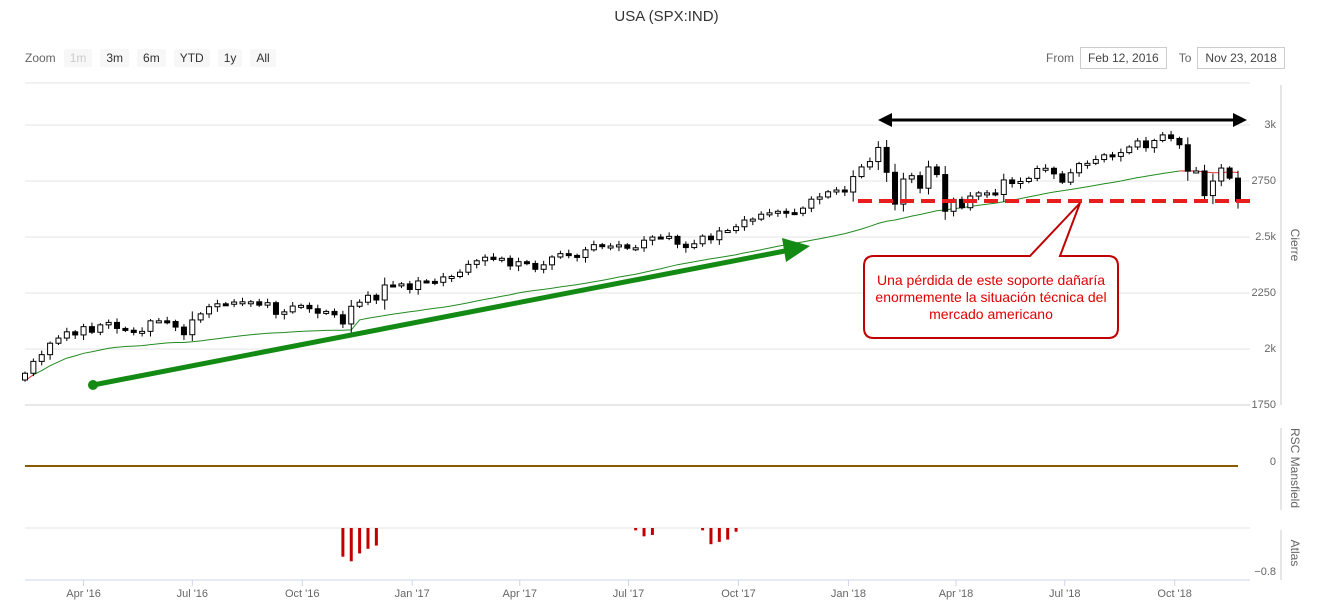 The height and width of the screenshot is (606, 1333). What do you see at coordinates (191, 58) in the screenshot?
I see `zoom-ytd-button: YTD` at bounding box center [191, 58].